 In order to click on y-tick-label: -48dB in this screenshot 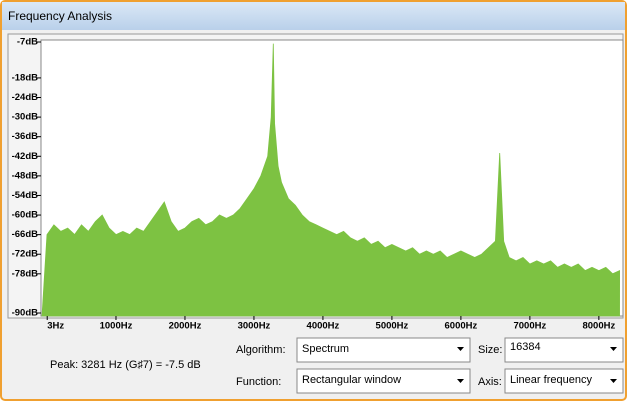, I will do `click(25, 175)`.